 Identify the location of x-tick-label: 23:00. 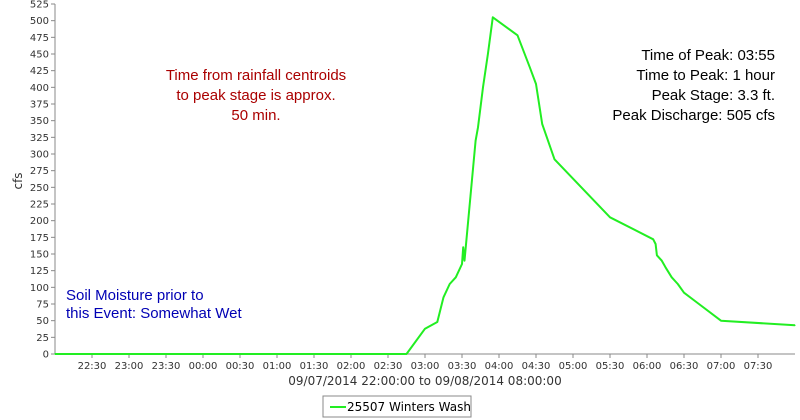
(129, 366).